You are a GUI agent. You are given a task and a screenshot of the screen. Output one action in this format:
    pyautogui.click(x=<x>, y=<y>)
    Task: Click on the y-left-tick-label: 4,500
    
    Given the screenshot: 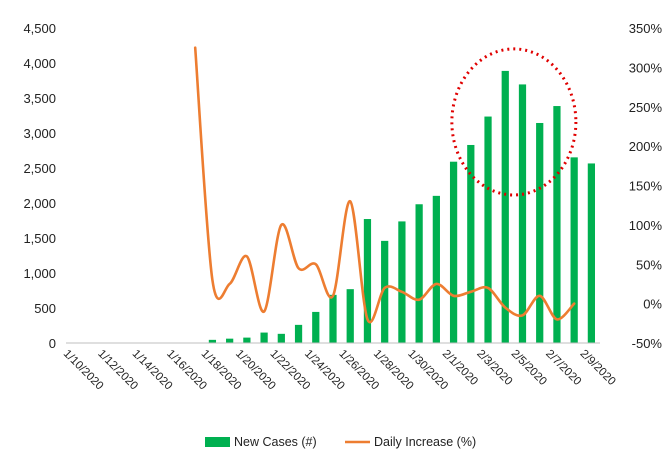 What is the action you would take?
    pyautogui.click(x=39, y=28)
    